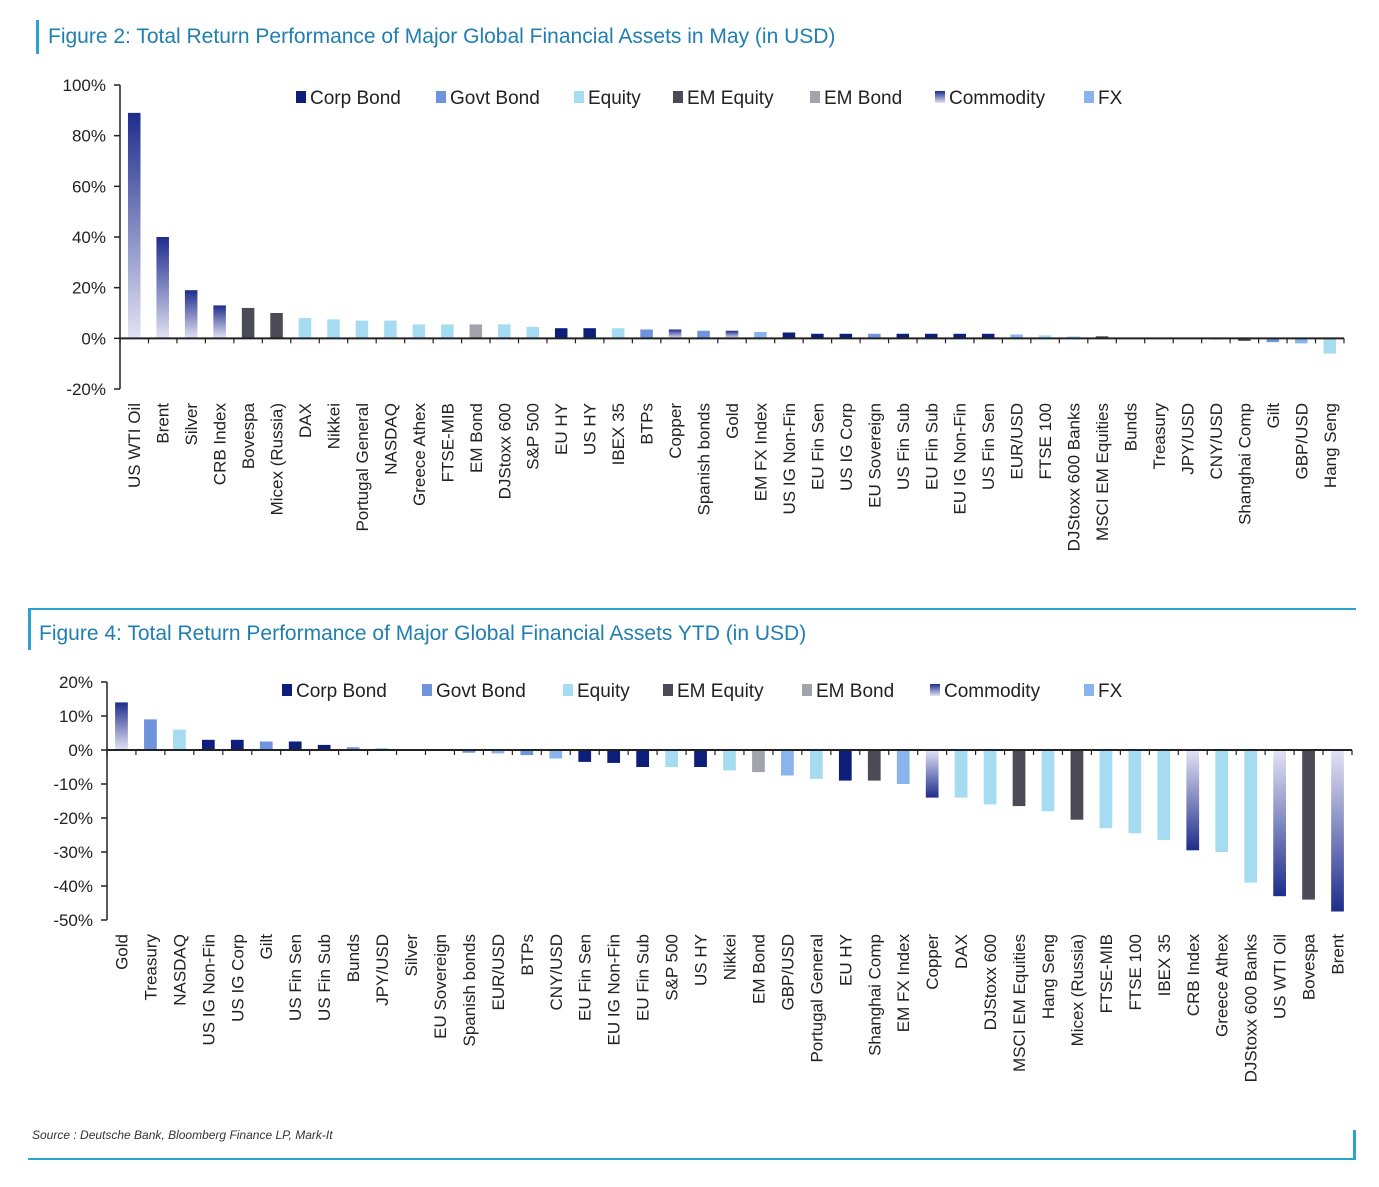 The width and height of the screenshot is (1379, 1187). What do you see at coordinates (643, 758) in the screenshot?
I see `fig4-bar-eu-fin-sub` at bounding box center [643, 758].